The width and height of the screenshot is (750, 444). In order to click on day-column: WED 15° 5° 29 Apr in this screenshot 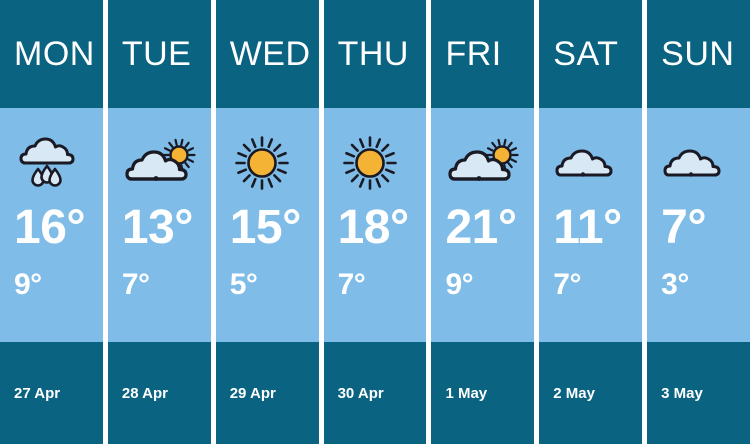, I will do `click(267, 222)`.